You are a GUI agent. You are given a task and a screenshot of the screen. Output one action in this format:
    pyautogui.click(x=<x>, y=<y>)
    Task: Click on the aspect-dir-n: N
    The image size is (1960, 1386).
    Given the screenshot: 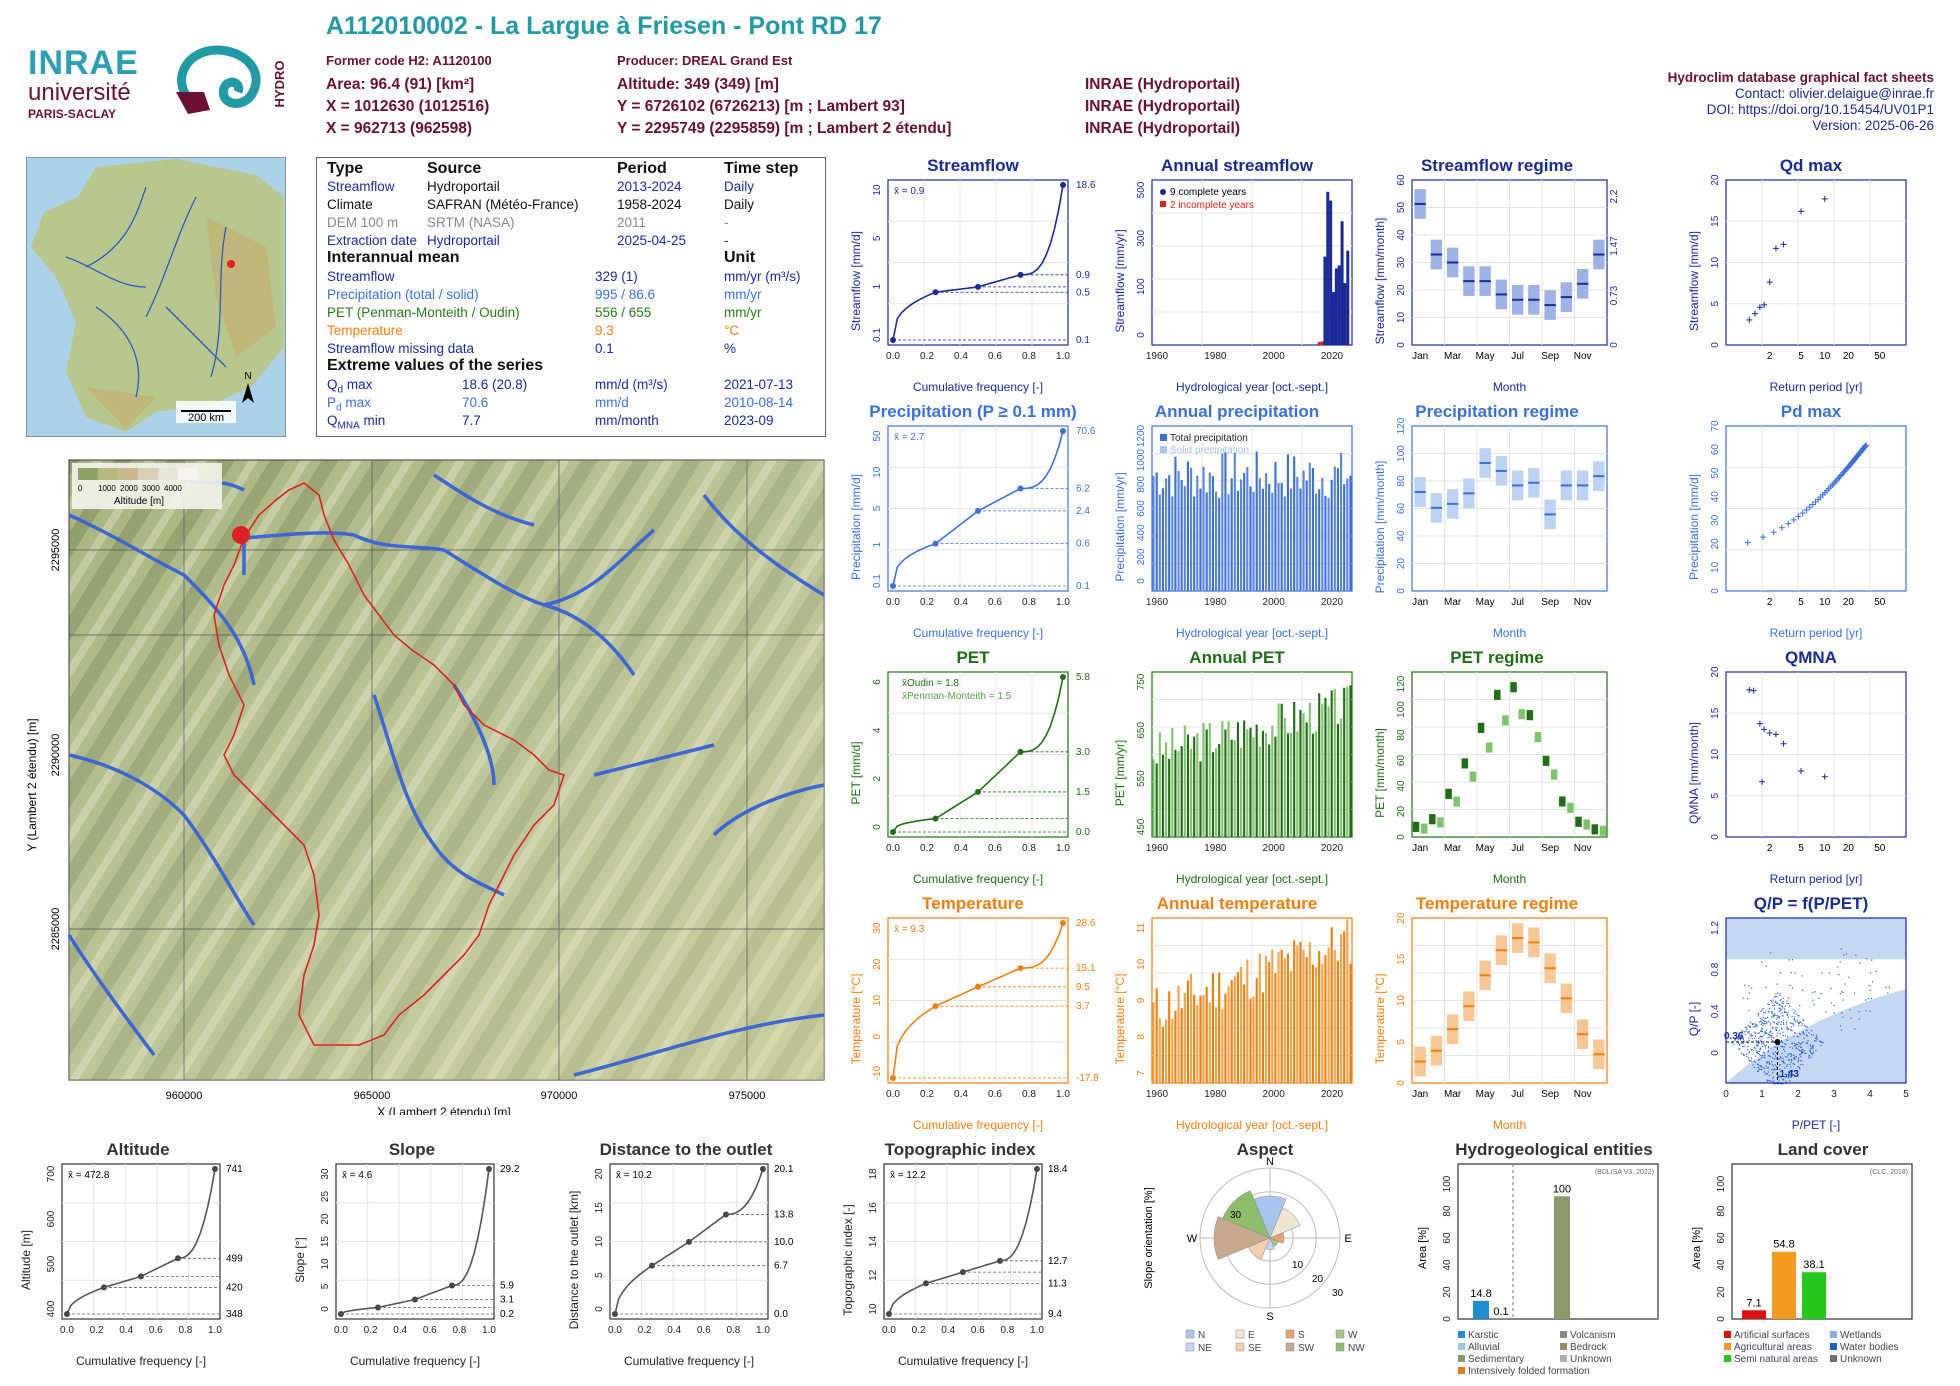 What is the action you would take?
    pyautogui.click(x=1270, y=1162)
    